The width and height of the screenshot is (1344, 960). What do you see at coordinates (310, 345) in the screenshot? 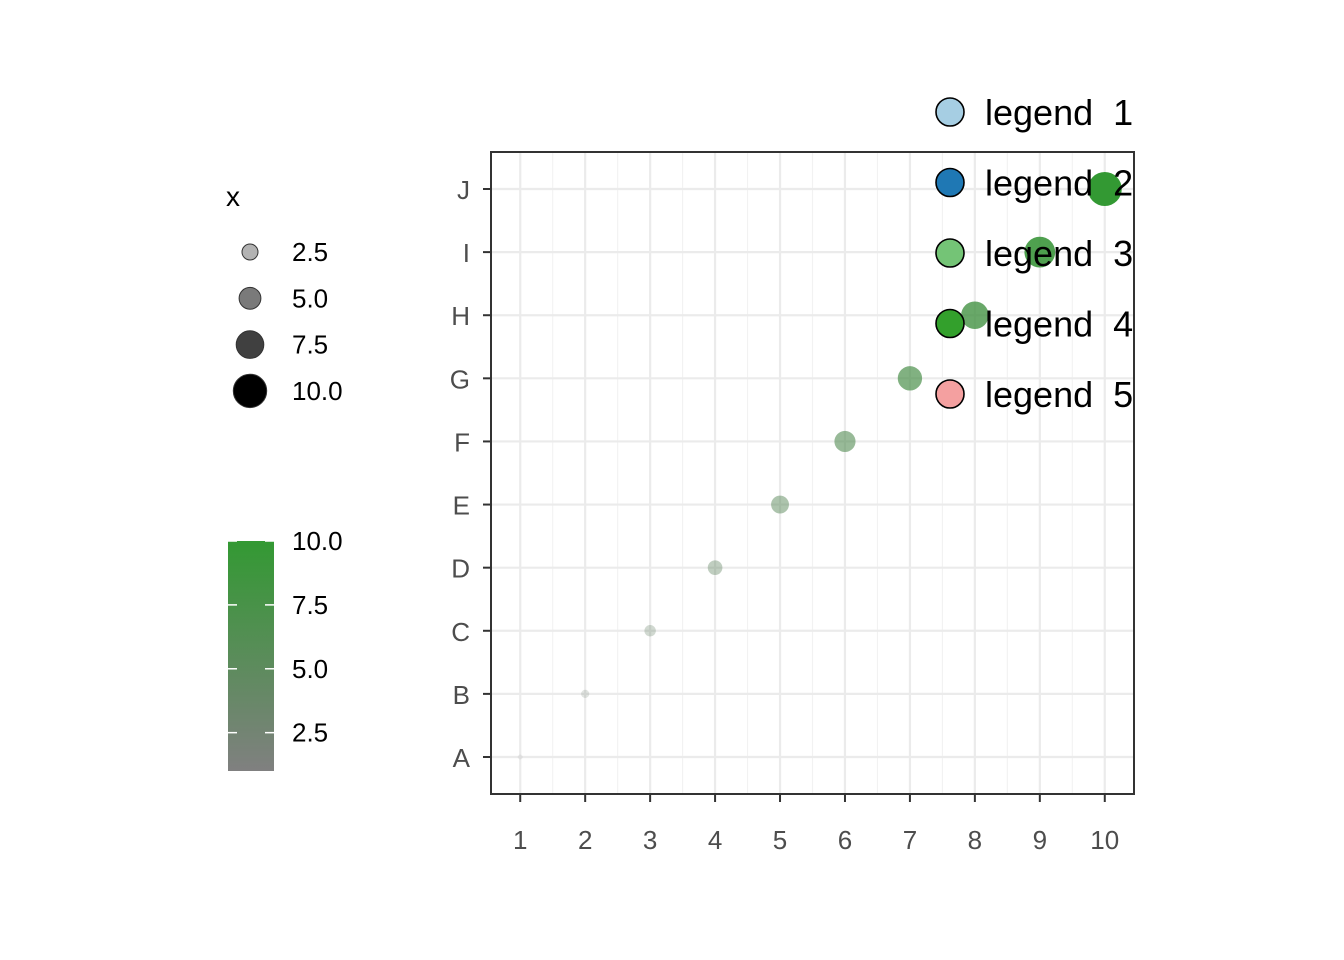
I see `size-legend-label: 7.5` at bounding box center [310, 345].